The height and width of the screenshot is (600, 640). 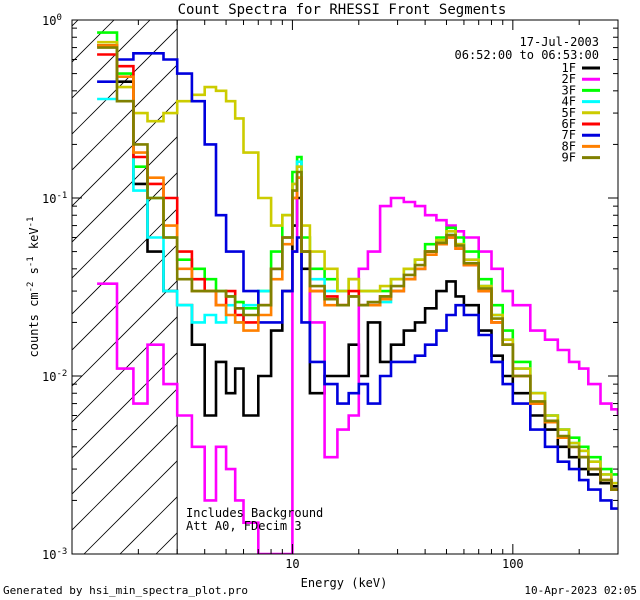 What do you see at coordinates (34, 324) in the screenshot?
I see `y-label-base: counts cm` at bounding box center [34, 324].